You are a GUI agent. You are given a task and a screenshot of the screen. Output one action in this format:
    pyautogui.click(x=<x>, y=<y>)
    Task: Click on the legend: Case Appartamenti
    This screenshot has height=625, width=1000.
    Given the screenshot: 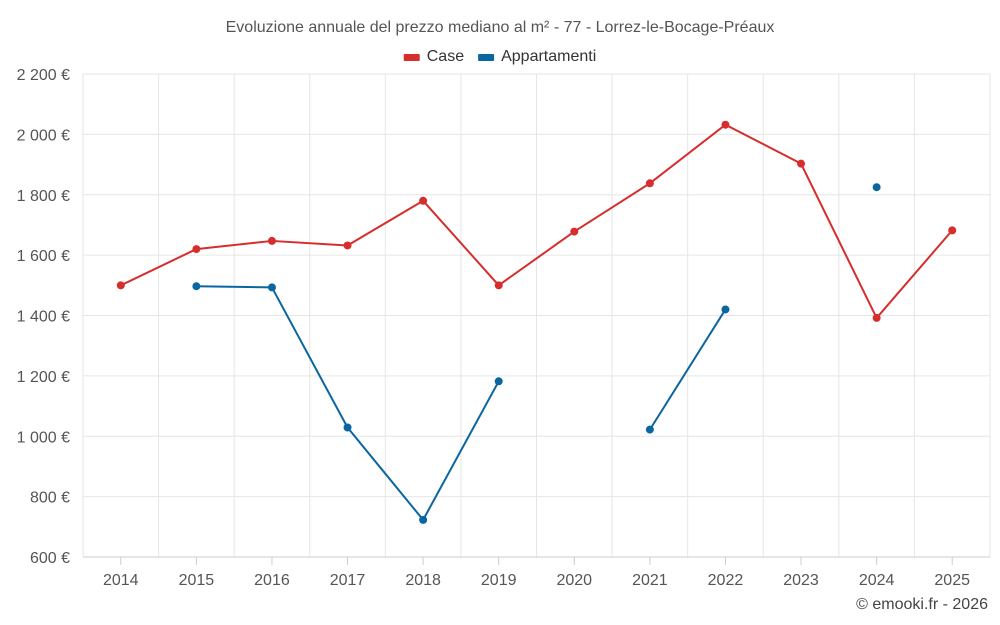 What is the action you would take?
    pyautogui.click(x=499, y=56)
    